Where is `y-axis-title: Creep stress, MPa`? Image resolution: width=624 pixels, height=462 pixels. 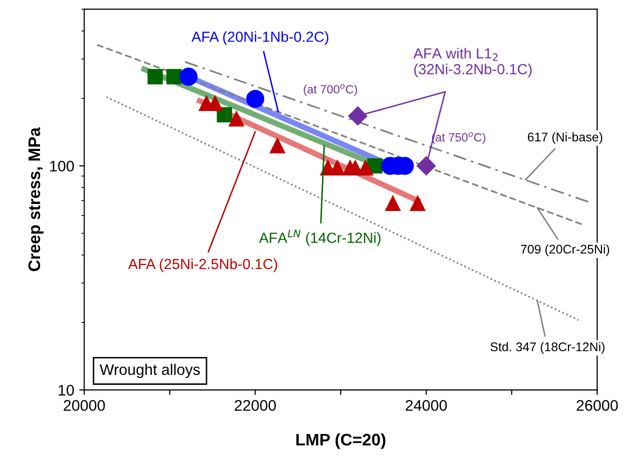 y-axis-title: Creep stress, MPa is located at coordinates (36, 199).